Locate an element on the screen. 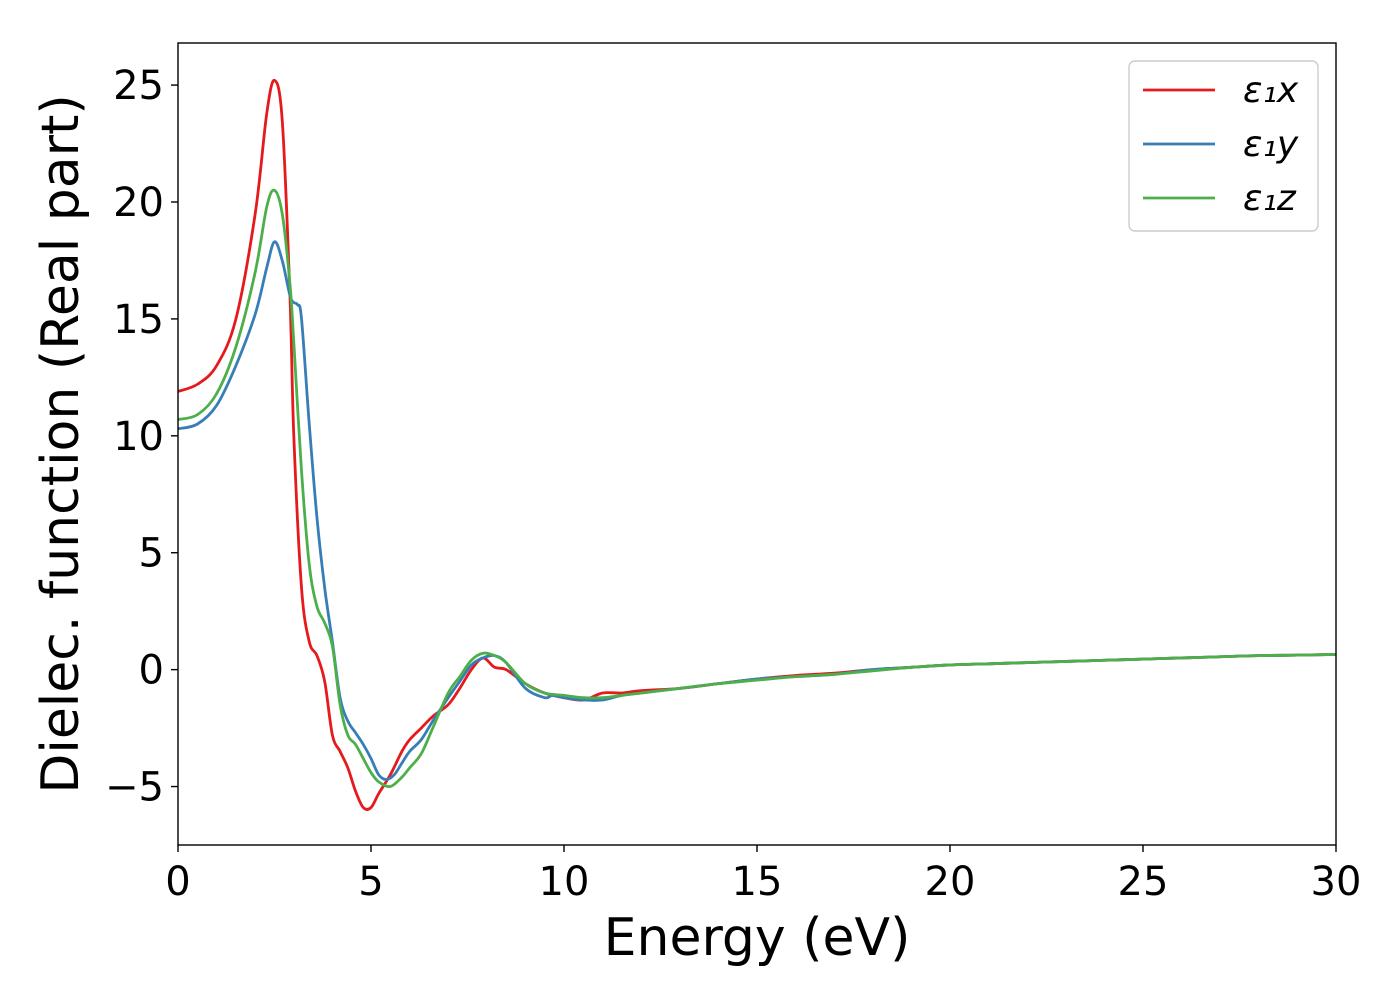 The width and height of the screenshot is (1400, 1000). legend: ε₁x ε₁y ε₁z is located at coordinates (1223, 146).